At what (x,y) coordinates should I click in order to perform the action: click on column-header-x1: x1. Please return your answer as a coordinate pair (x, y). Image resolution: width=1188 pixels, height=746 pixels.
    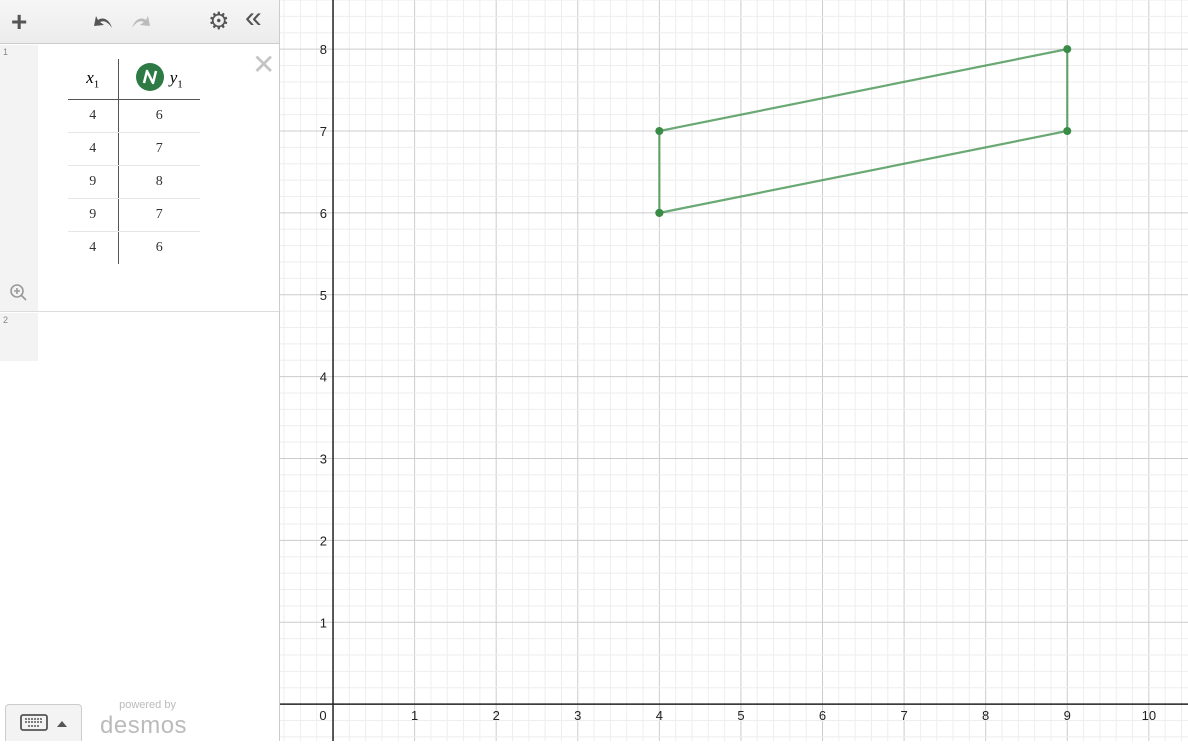
    Looking at the image, I should click on (93, 79).